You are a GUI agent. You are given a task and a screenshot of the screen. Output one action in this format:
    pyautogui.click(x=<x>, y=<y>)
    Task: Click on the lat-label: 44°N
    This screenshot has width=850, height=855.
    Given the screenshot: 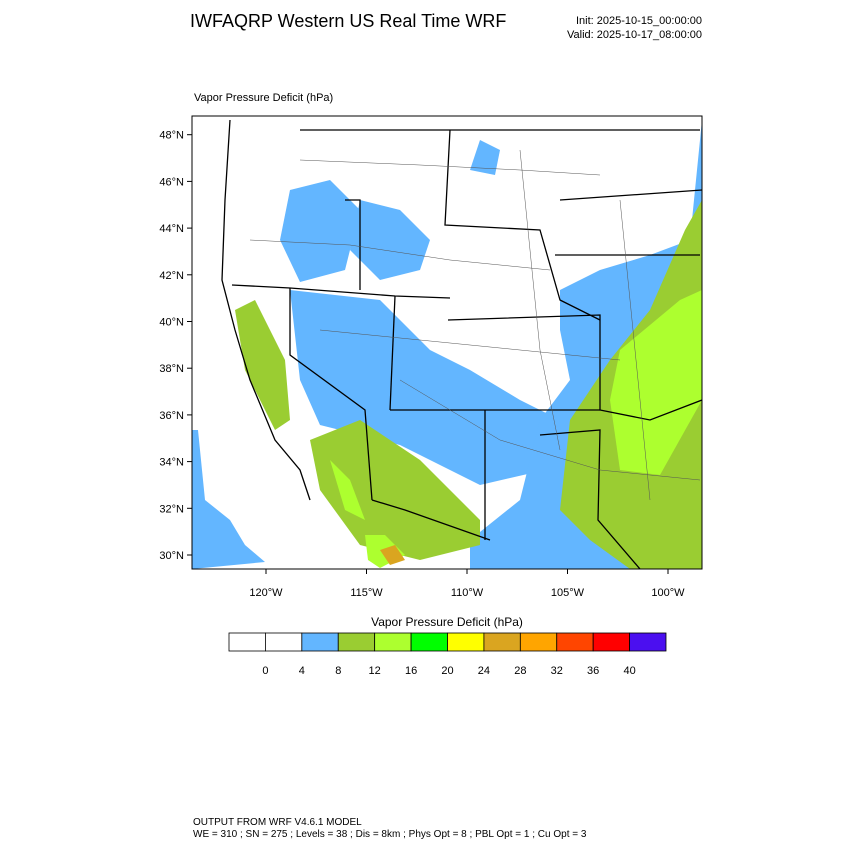 What is the action you would take?
    pyautogui.click(x=171, y=229)
    